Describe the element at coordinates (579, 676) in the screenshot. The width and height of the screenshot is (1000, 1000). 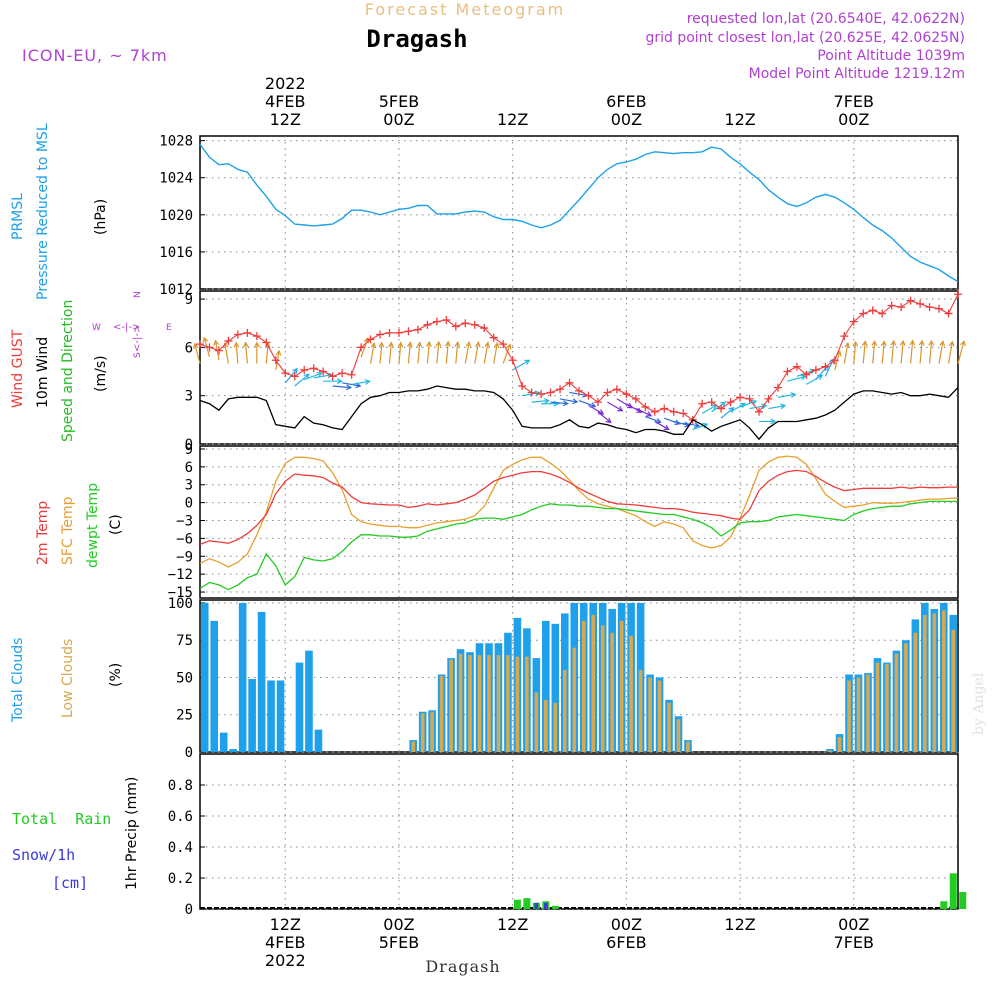
I see `clouds-frame` at that location.